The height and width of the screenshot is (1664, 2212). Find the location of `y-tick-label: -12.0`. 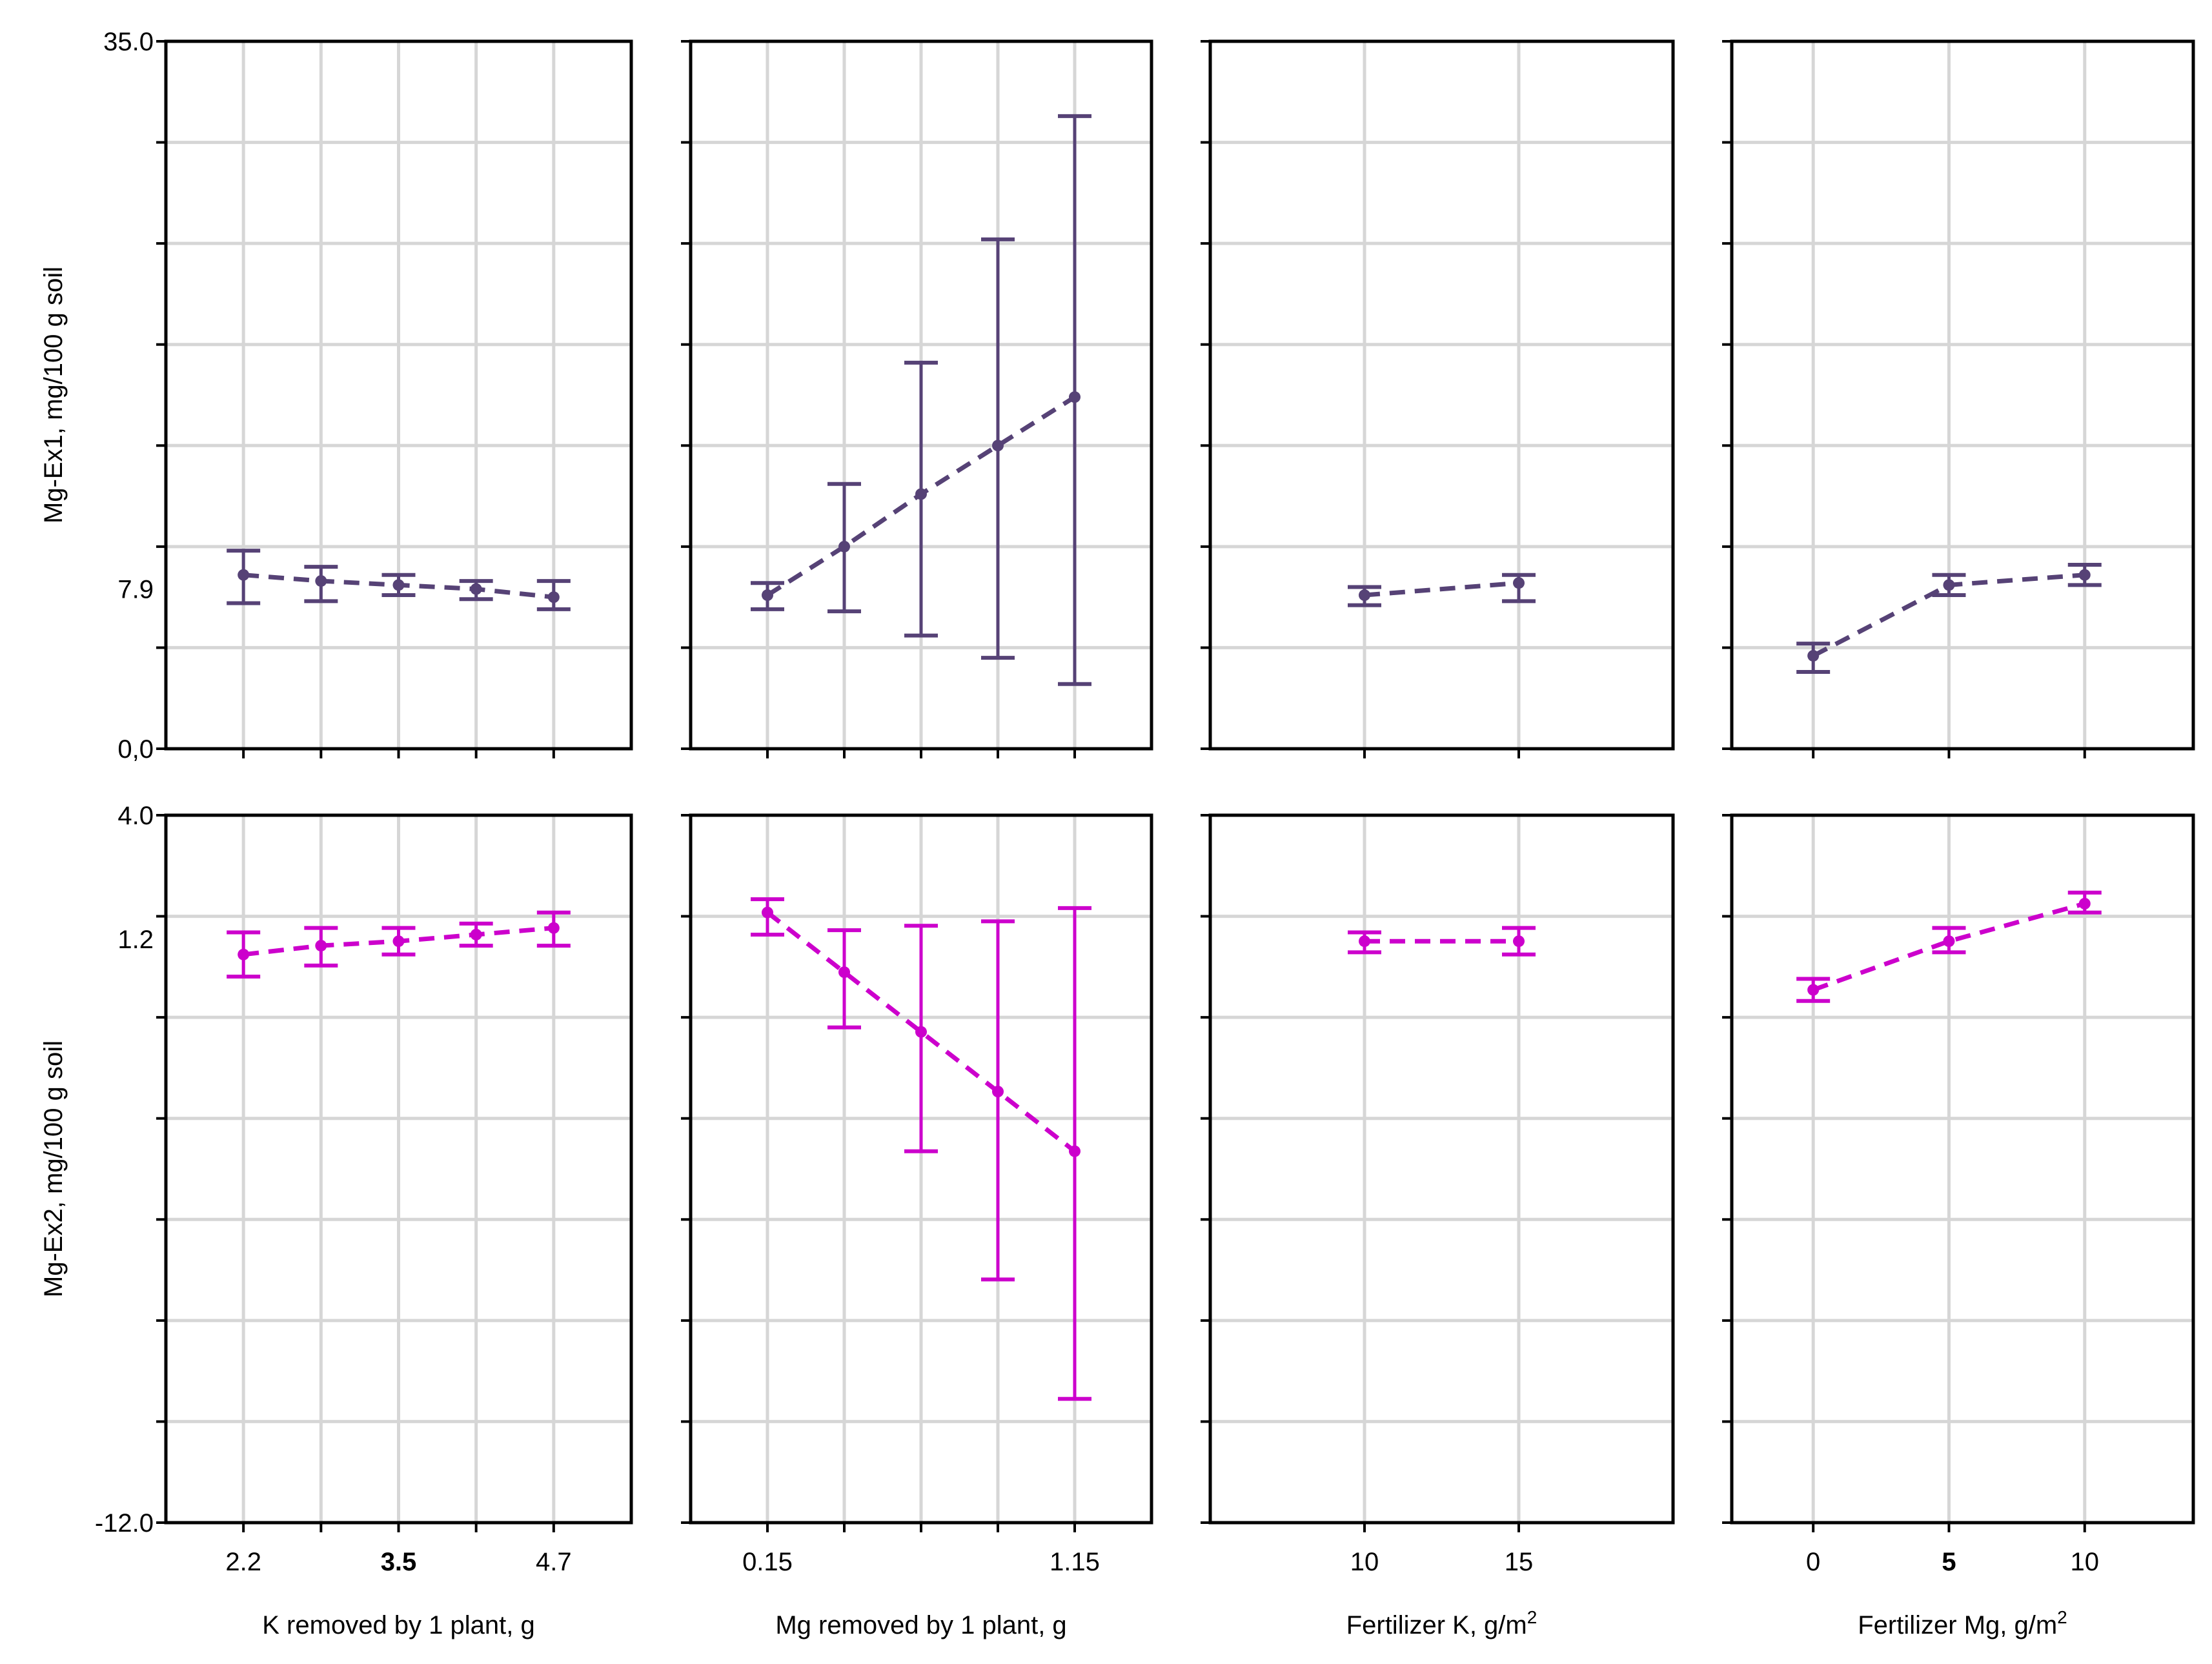

y-tick-label: -12.0 is located at coordinates (125, 1523).